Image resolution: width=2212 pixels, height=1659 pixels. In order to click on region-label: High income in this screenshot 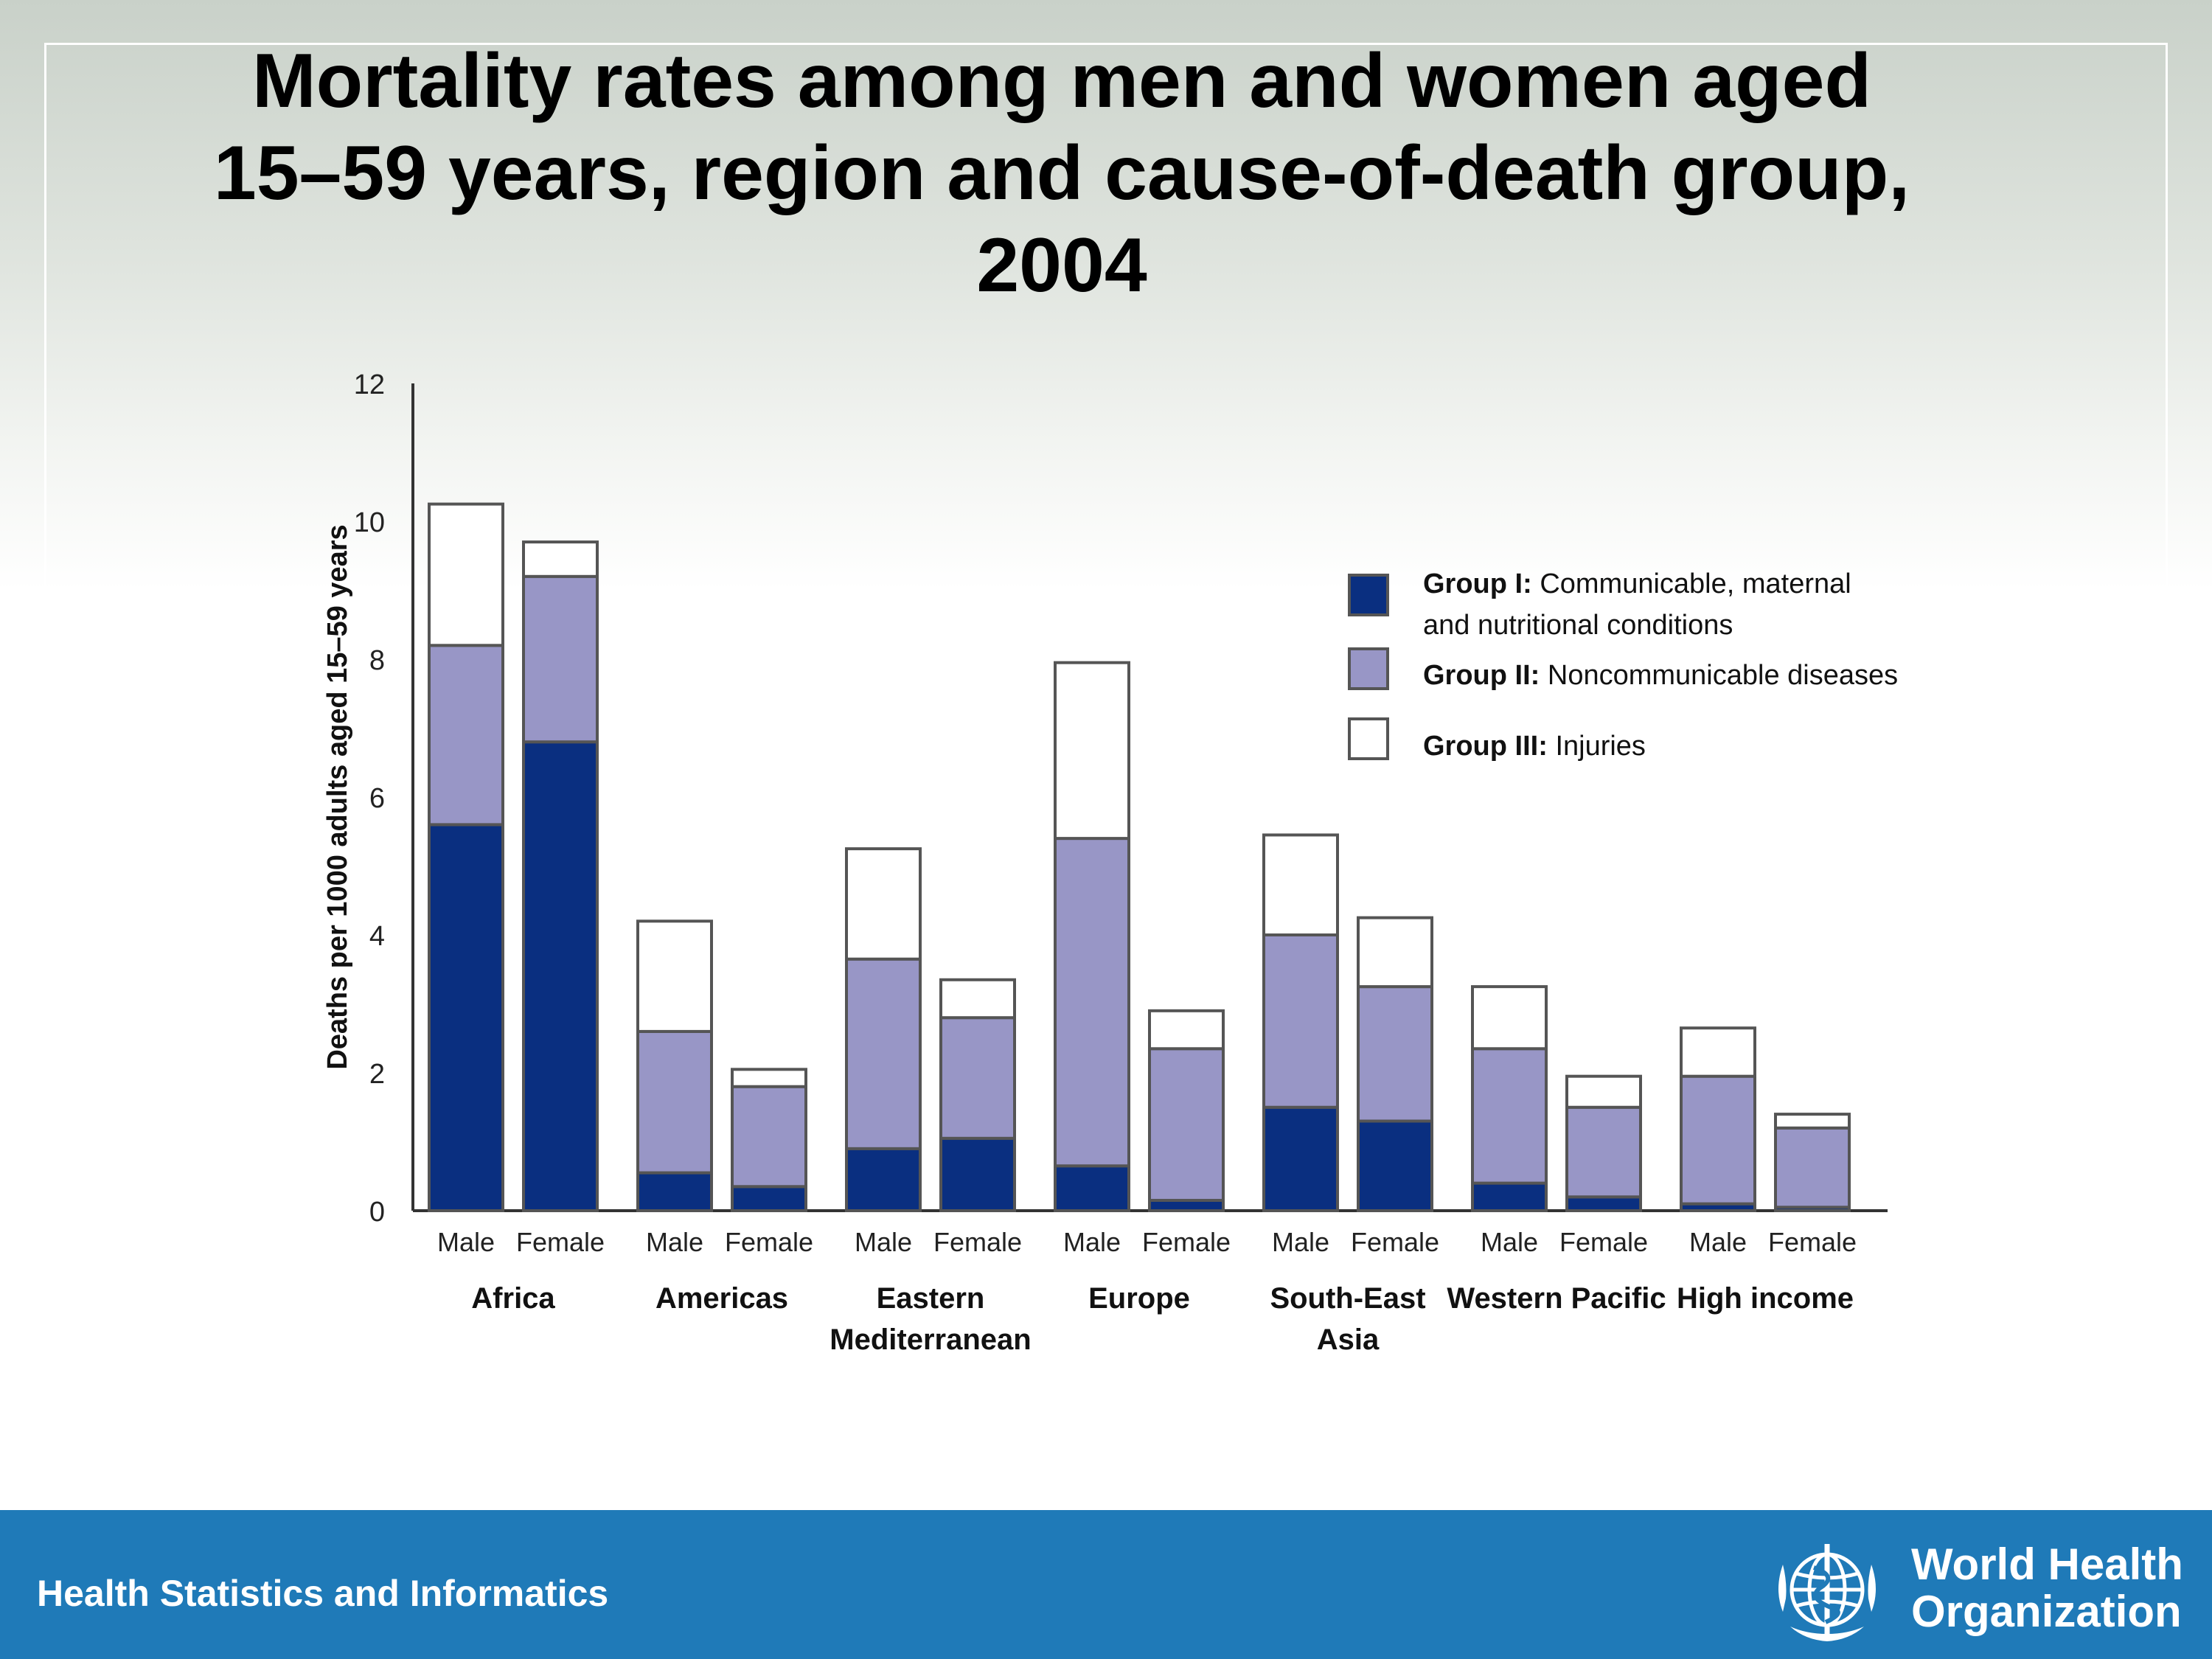, I will do `click(1765, 1298)`.